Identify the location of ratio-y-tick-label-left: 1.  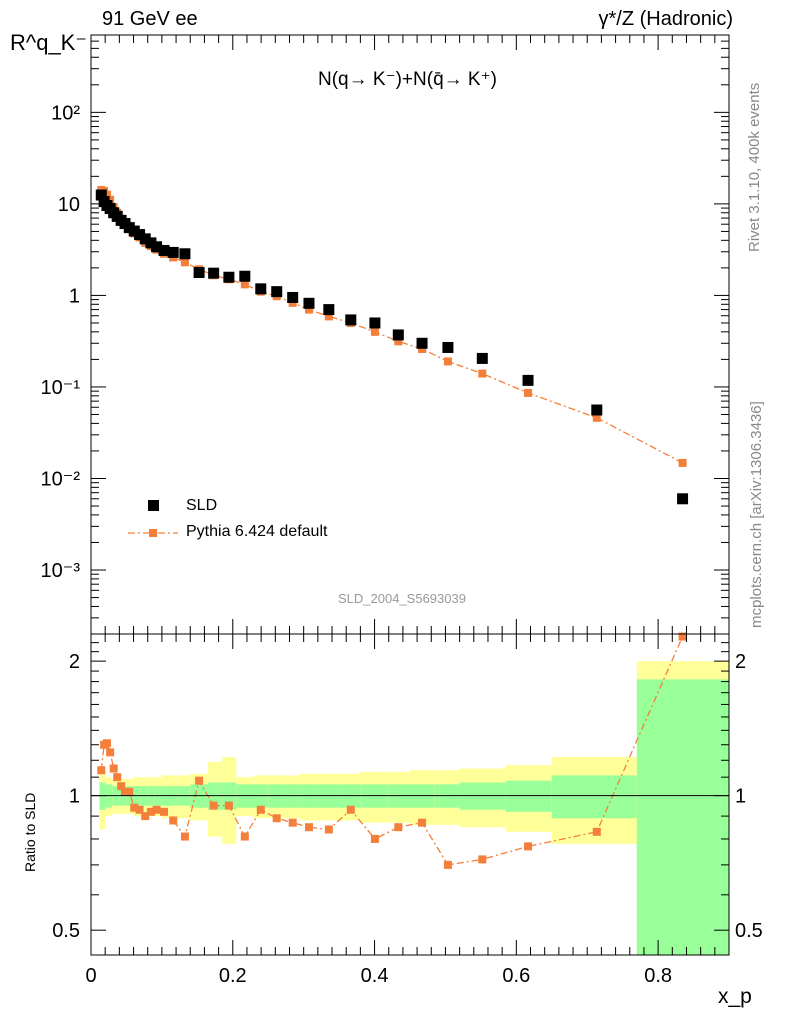
(74, 797).